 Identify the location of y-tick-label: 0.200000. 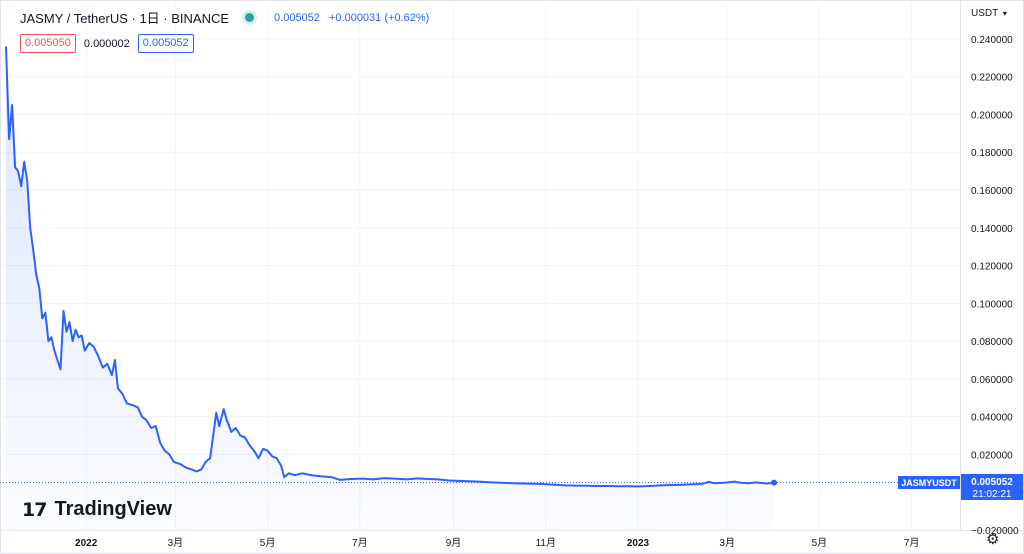
(992, 115).